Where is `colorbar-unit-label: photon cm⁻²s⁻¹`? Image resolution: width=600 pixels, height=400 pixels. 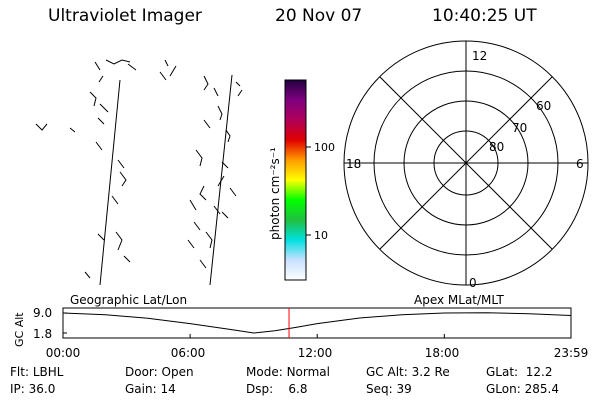
colorbar-unit-label: photon cm⁻²s⁻¹ is located at coordinates (275, 193).